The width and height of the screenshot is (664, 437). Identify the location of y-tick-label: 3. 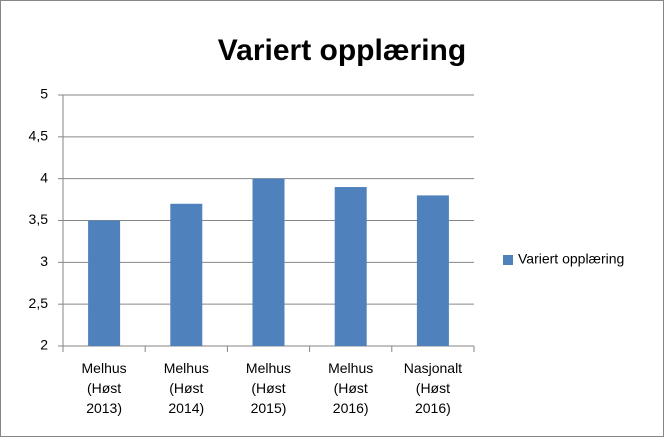
(44, 261).